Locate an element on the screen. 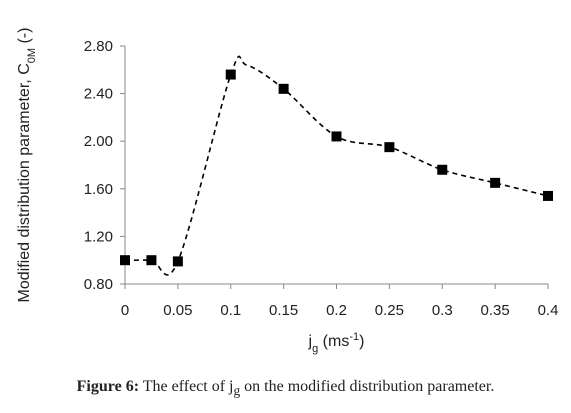 This screenshot has width=571, height=413. y-tick-label: 2.40 is located at coordinates (98, 94).